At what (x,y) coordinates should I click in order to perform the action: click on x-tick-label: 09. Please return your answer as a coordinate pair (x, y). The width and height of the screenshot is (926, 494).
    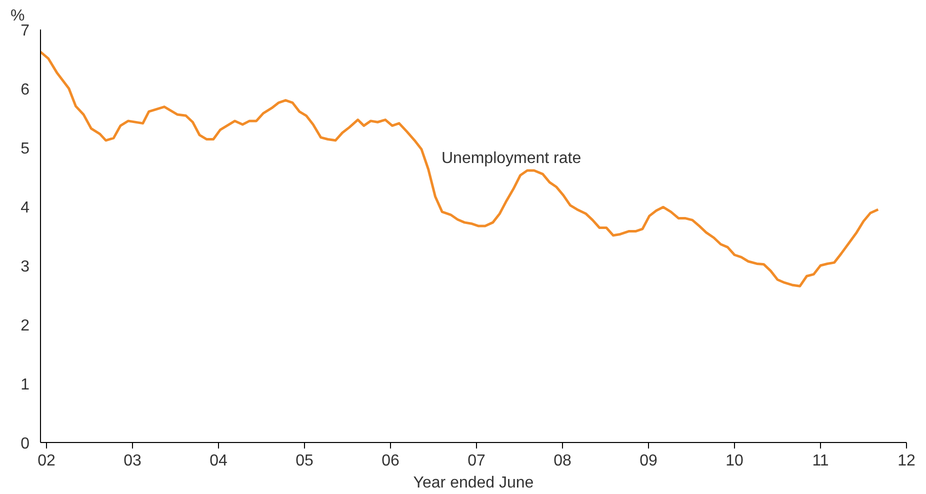
    Looking at the image, I should click on (649, 461).